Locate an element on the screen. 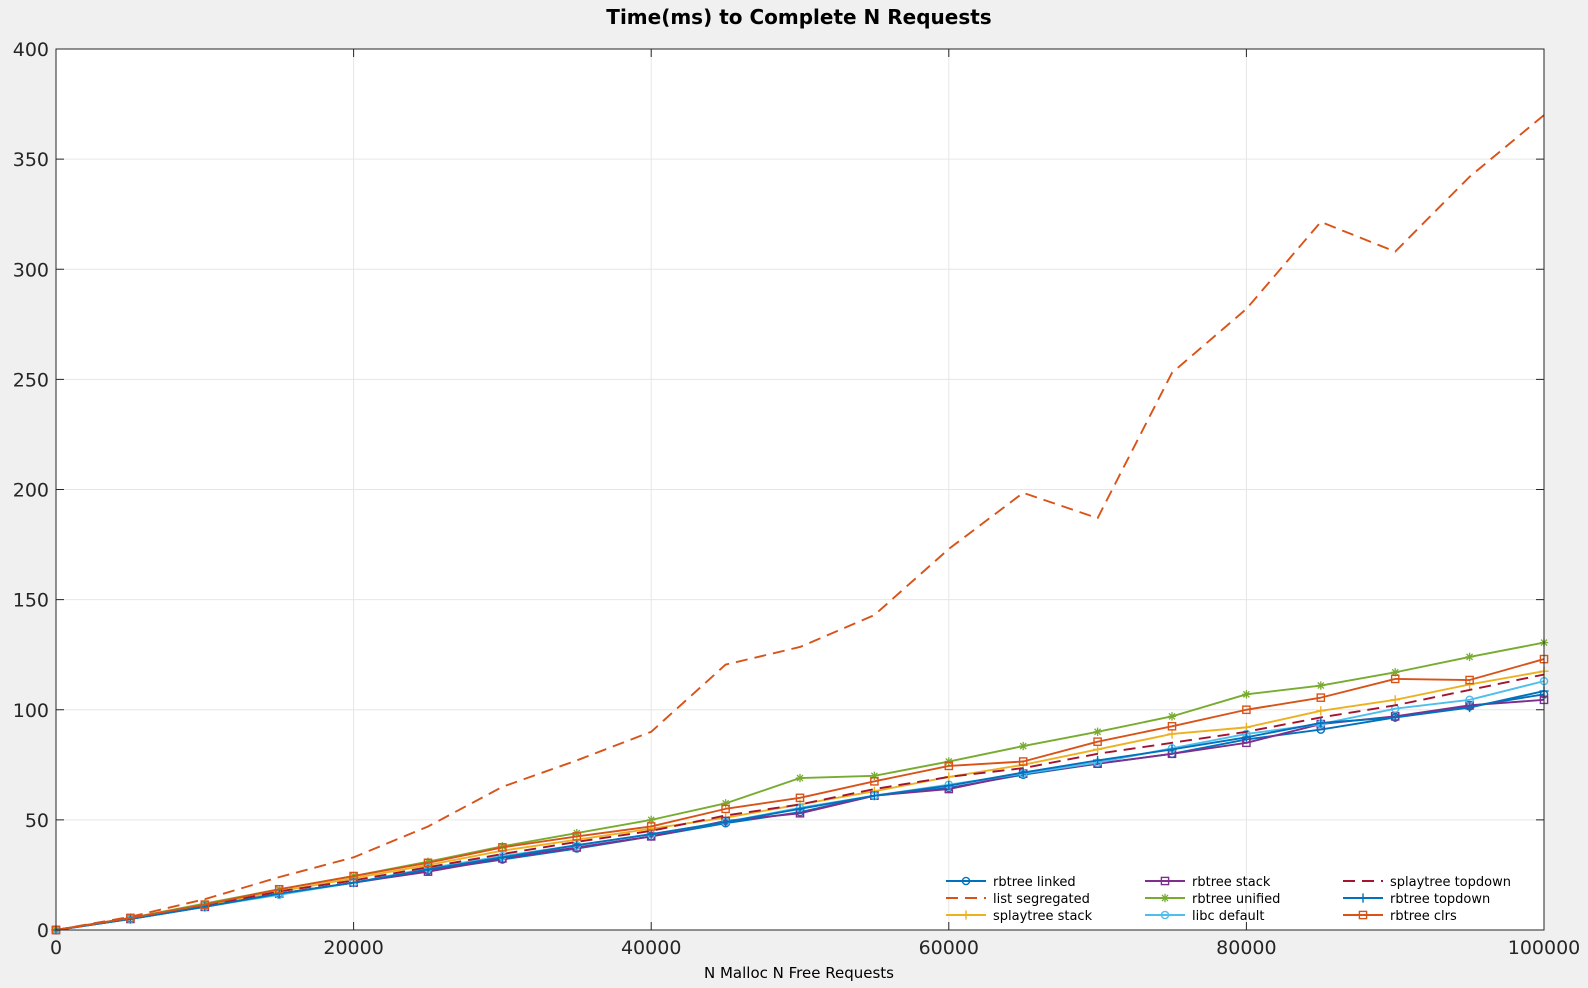 The height and width of the screenshot is (988, 1588). x-tick-label: 40000 is located at coordinates (651, 948).